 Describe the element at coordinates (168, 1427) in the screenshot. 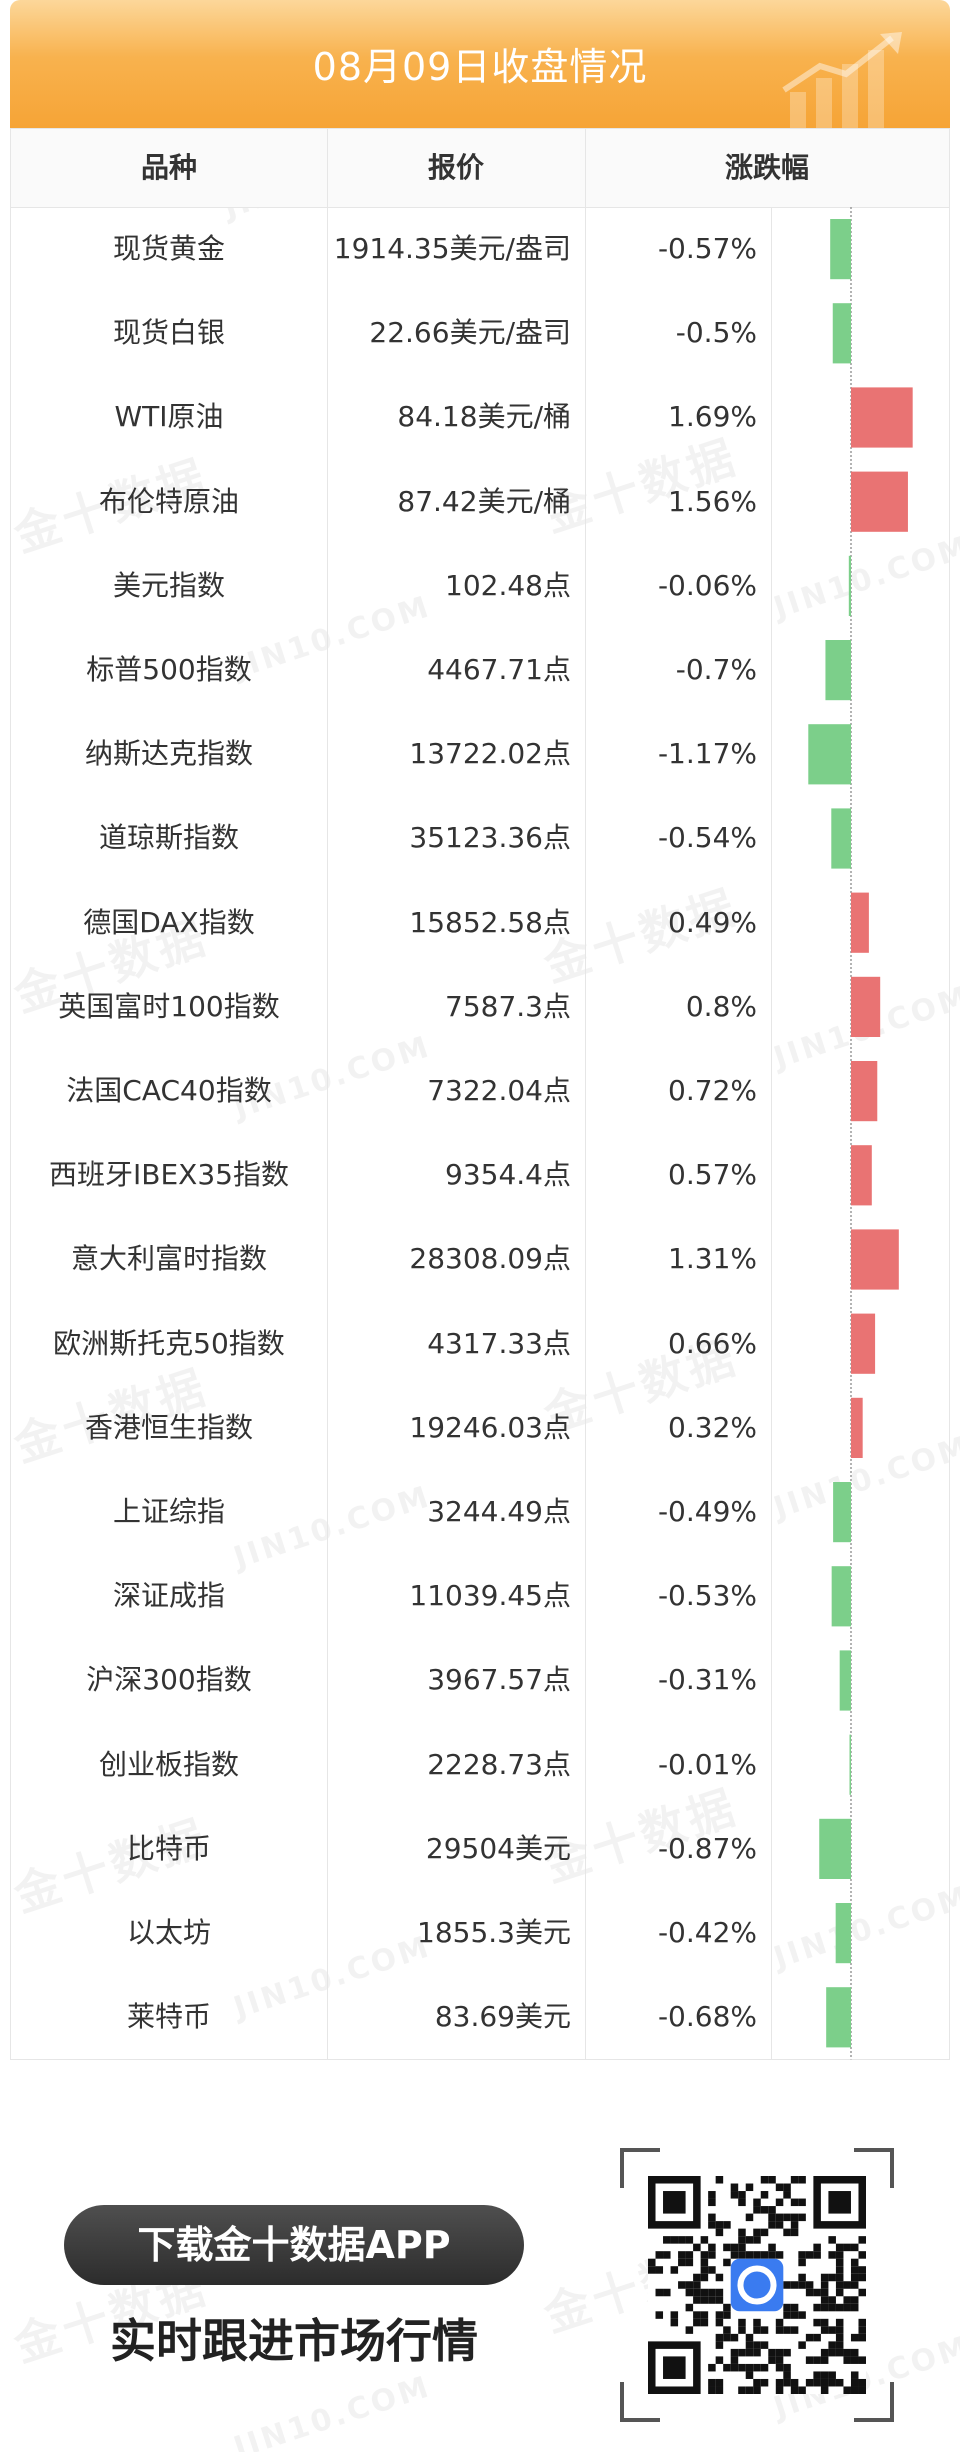

I see `instrument-name: 香港恒生指数` at that location.